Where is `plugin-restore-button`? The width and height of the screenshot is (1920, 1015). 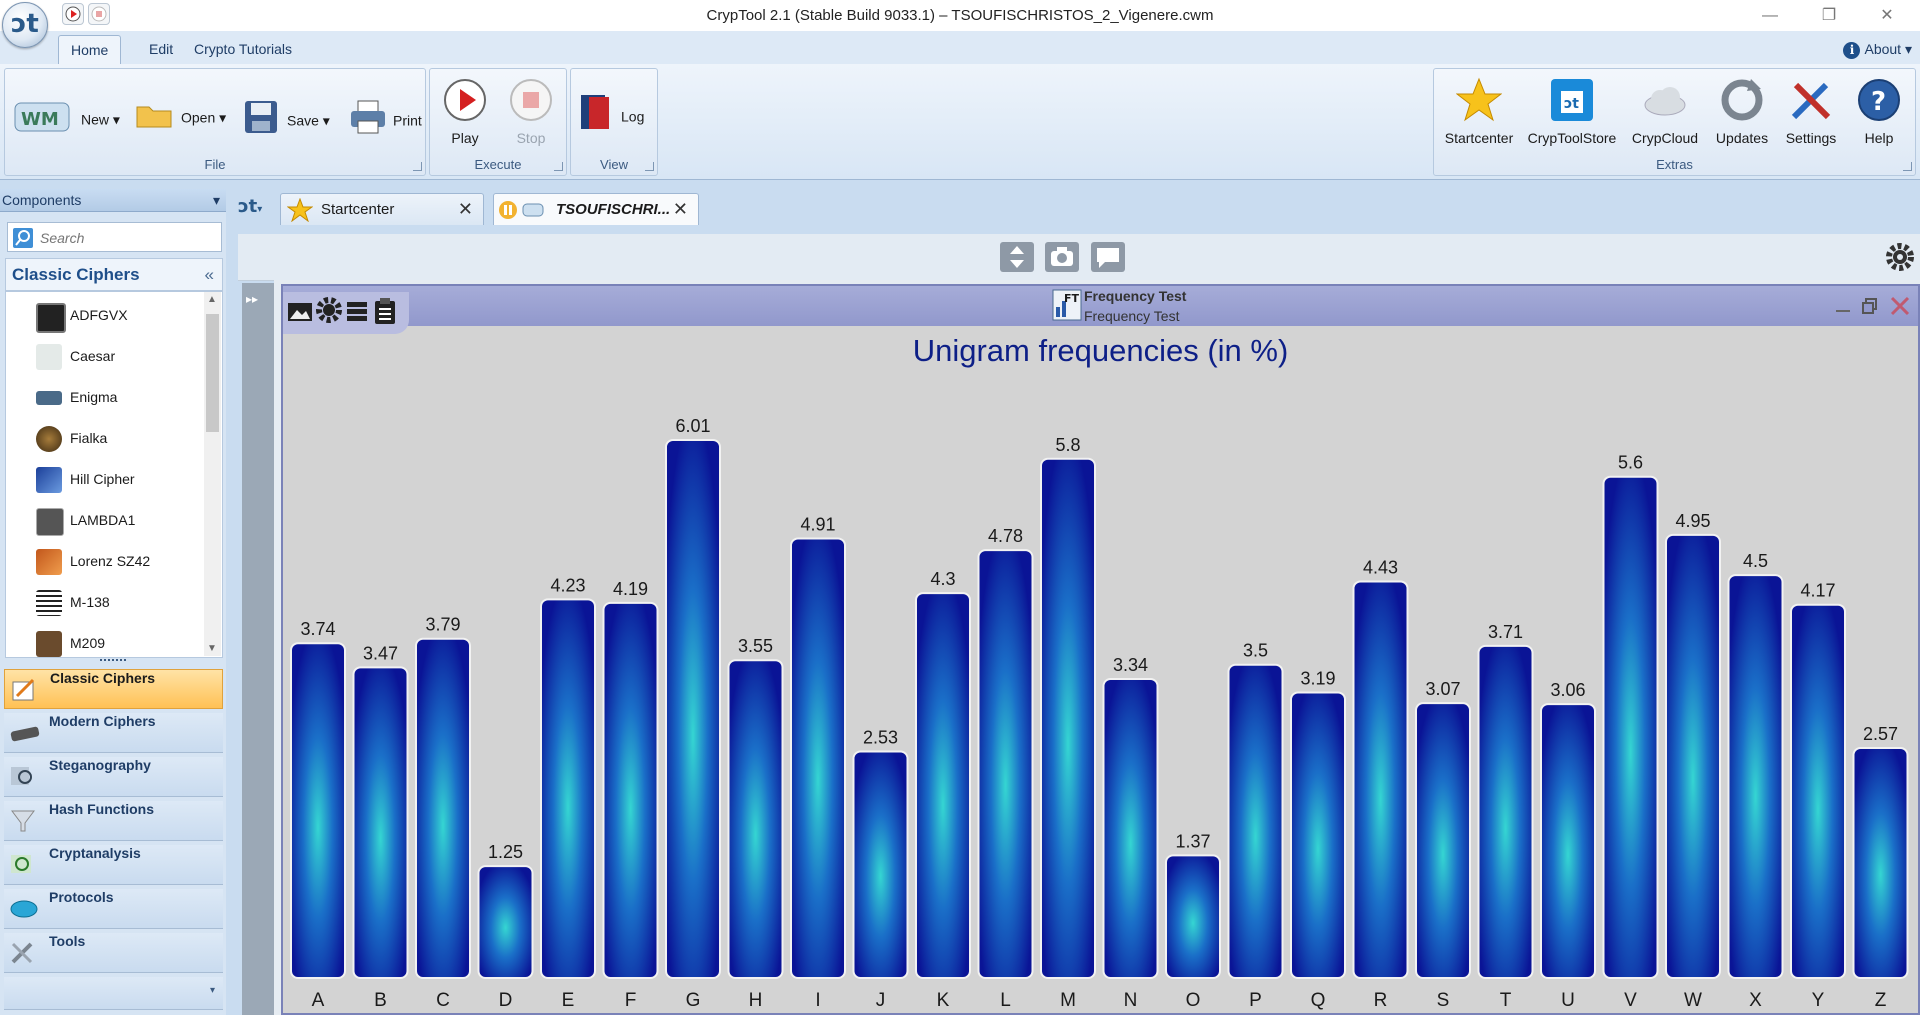
plugin-restore-button is located at coordinates (1870, 306).